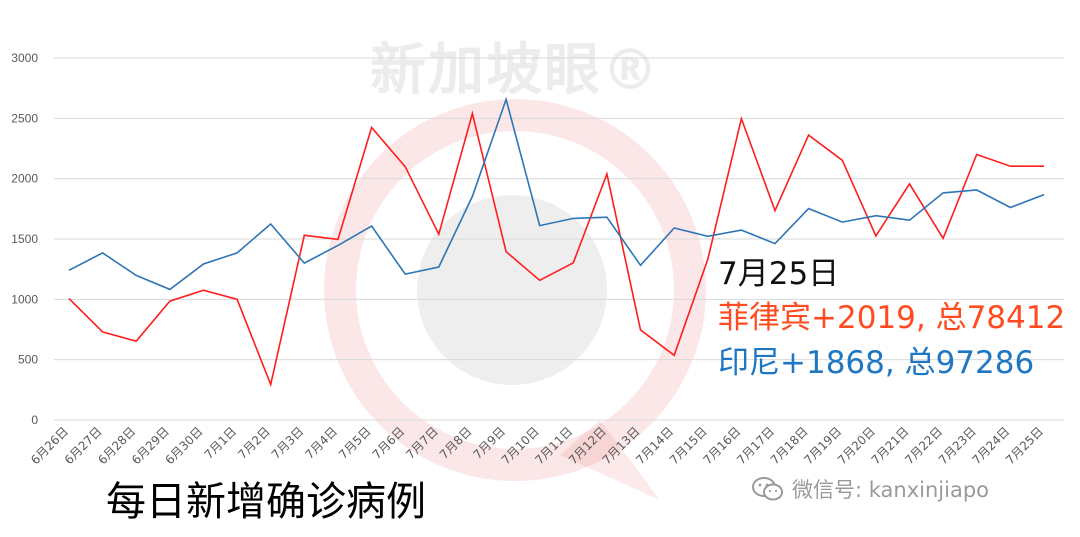 The width and height of the screenshot is (1080, 537). What do you see at coordinates (288, 443) in the screenshot?
I see `x-tick-label: 7月3日` at bounding box center [288, 443].